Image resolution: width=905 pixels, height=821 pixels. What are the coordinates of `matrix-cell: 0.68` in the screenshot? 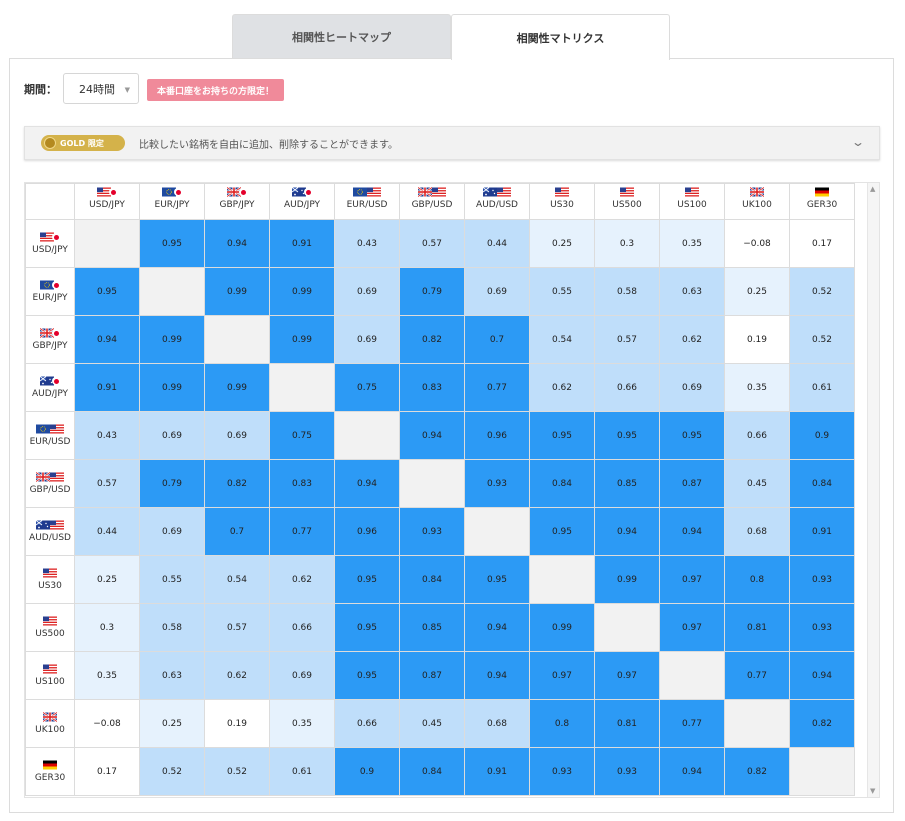 It's located at (497, 723).